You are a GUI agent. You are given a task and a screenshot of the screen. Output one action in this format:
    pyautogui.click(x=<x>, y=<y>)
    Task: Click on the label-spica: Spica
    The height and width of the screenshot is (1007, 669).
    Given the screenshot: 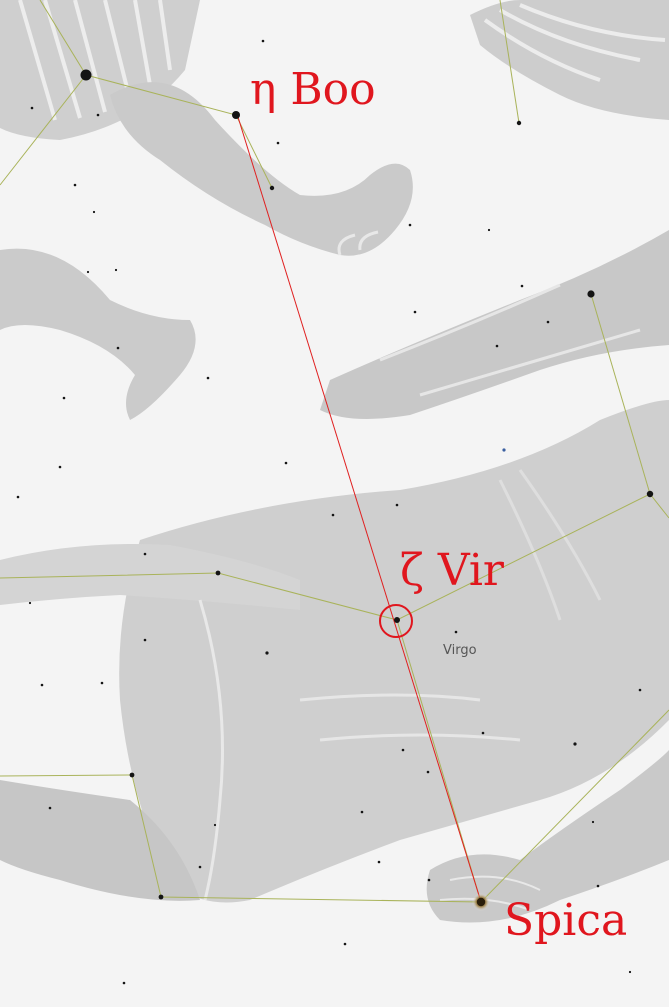 What is the action you would take?
    pyautogui.click(x=565, y=920)
    